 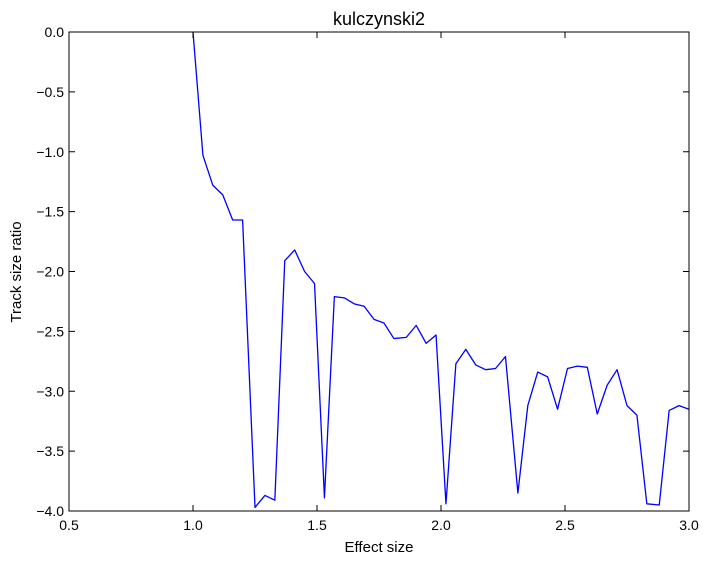 I want to click on x-tick-label: 3.0, so click(x=689, y=525).